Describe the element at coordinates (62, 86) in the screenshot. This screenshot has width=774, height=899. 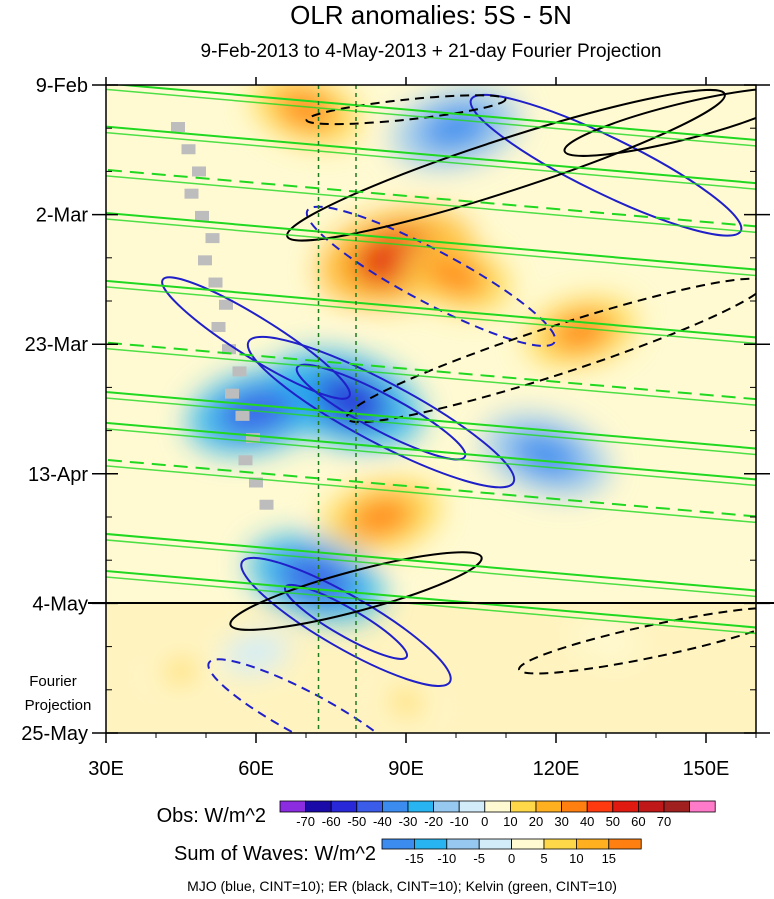
I see `y-tick-label: 9-Feb` at that location.